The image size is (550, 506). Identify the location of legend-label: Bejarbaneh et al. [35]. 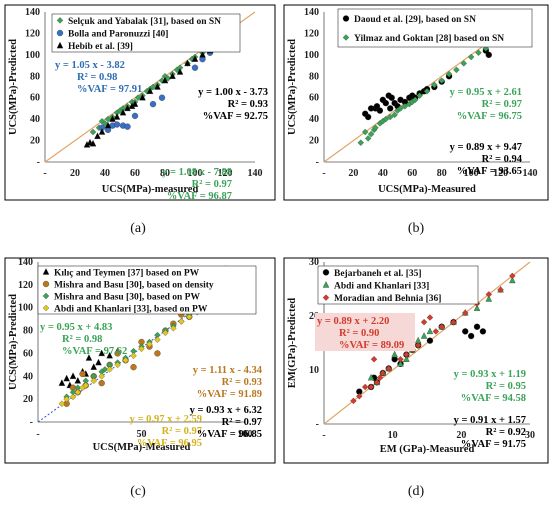
(378, 274).